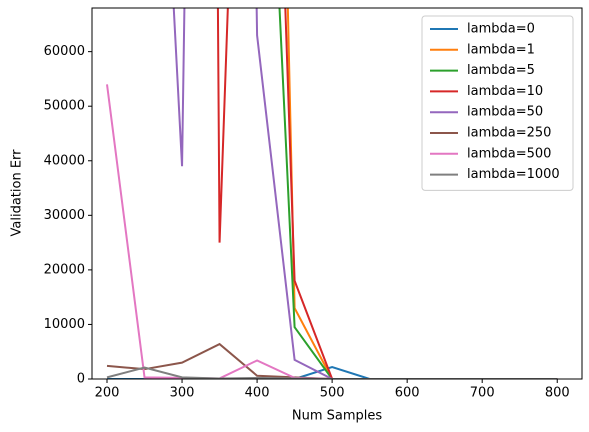 This screenshot has height=432, width=589. I want to click on x-tick-label: 200, so click(107, 393).